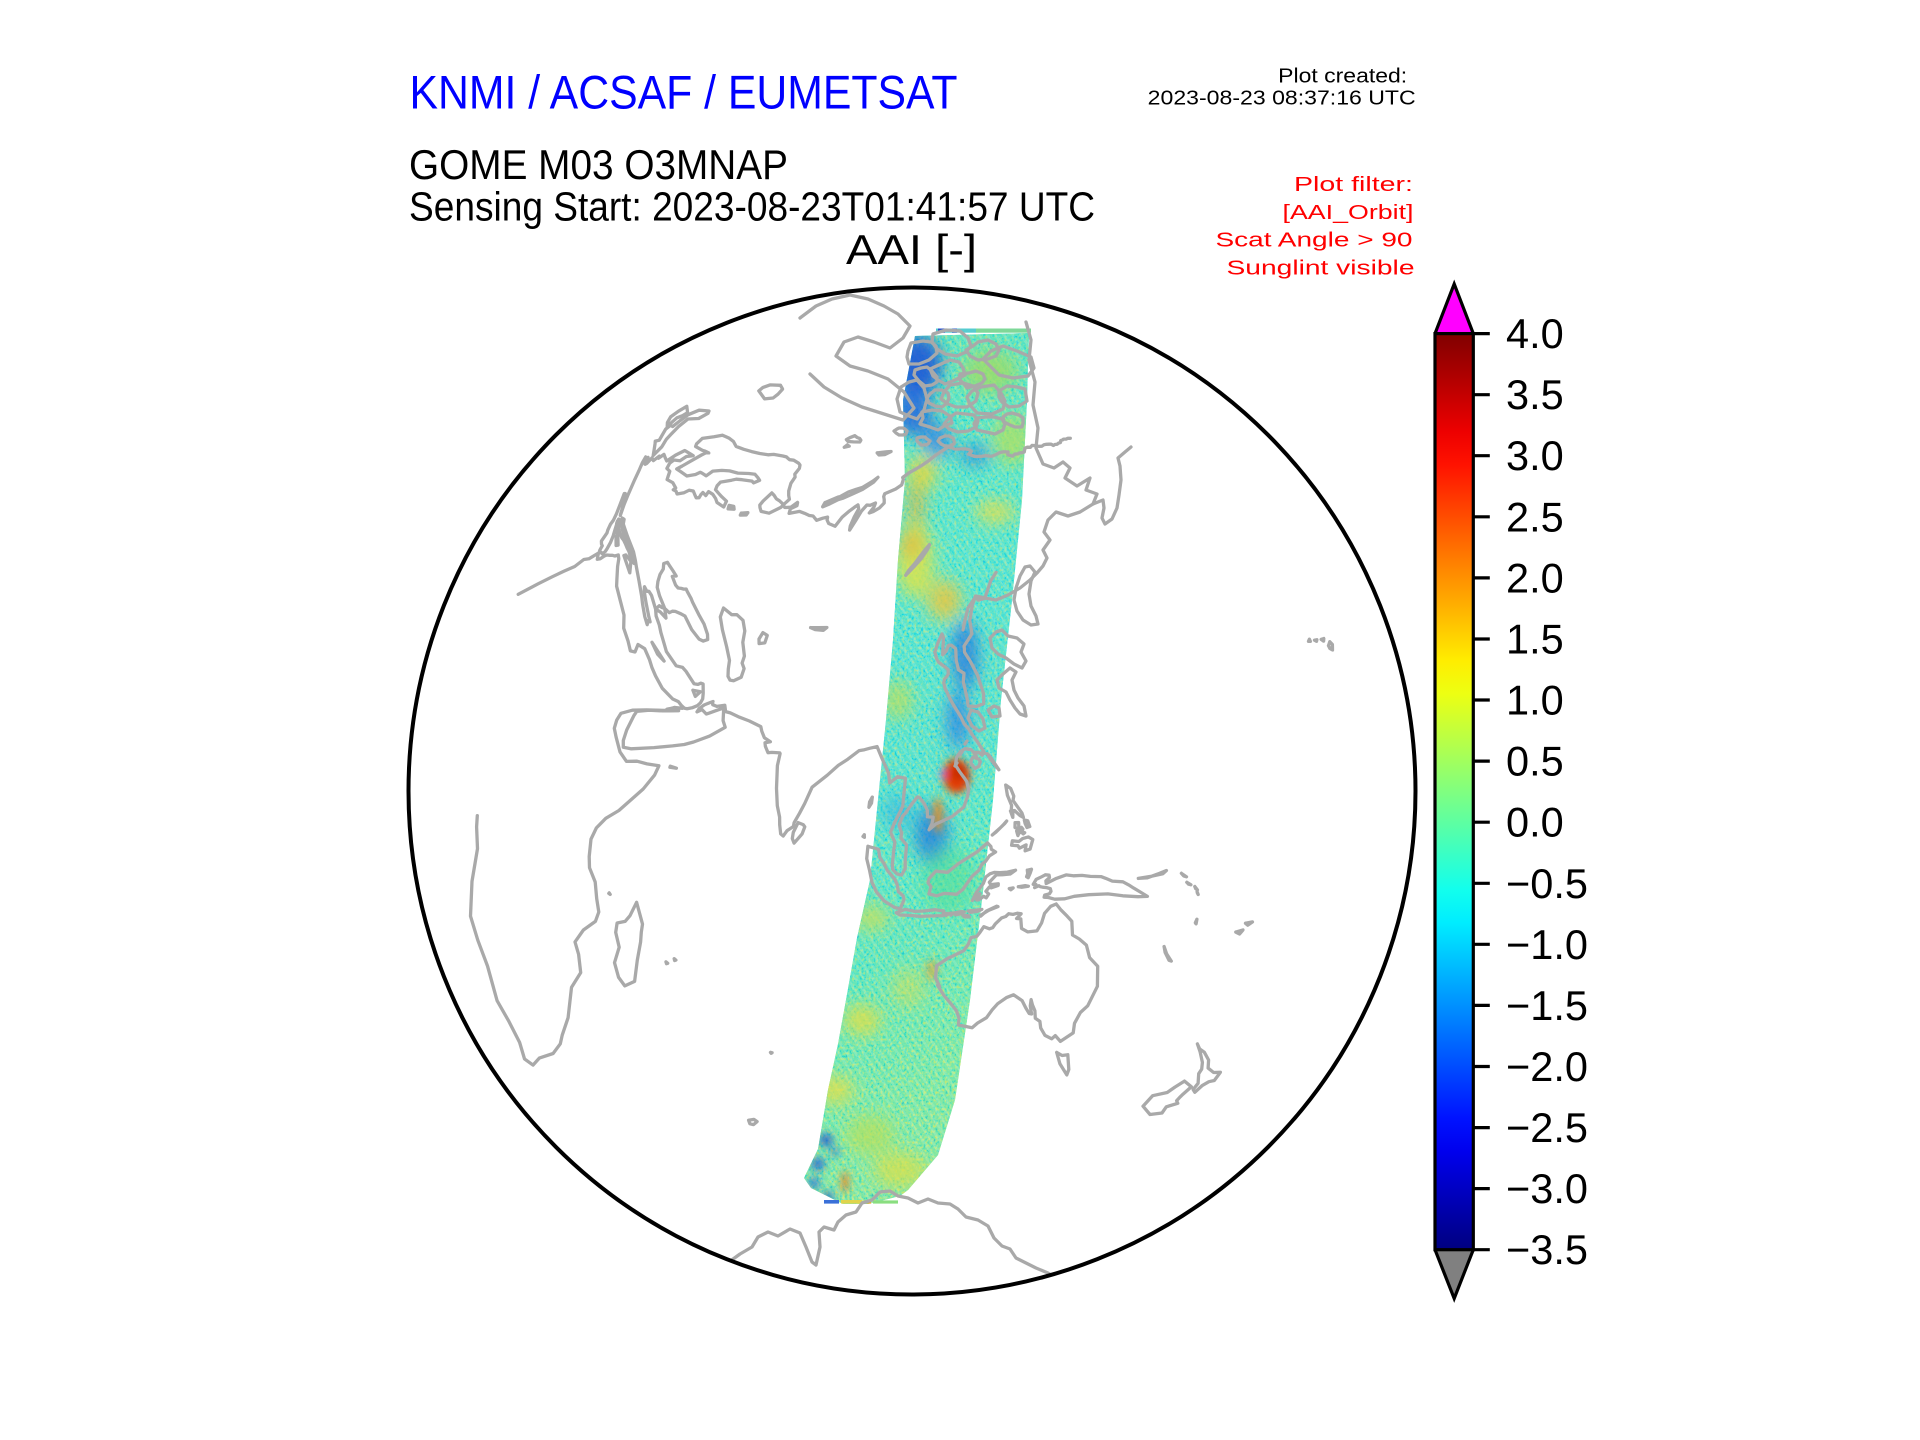 The width and height of the screenshot is (1920, 1440). Describe the element at coordinates (1547, 1005) in the screenshot. I see `svg-text: −1.5` at that location.